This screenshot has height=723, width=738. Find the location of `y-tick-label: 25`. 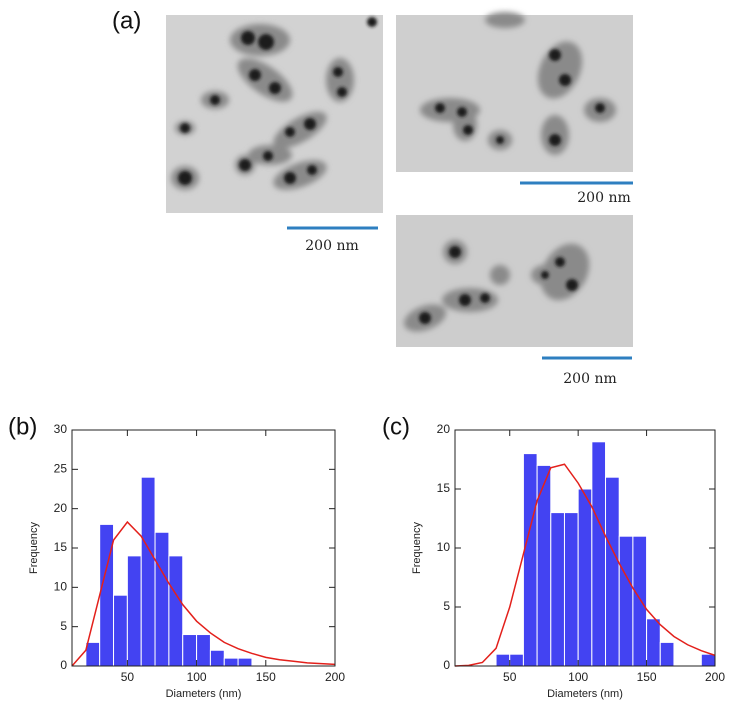

y-tick-label: 25 is located at coordinates (61, 469).